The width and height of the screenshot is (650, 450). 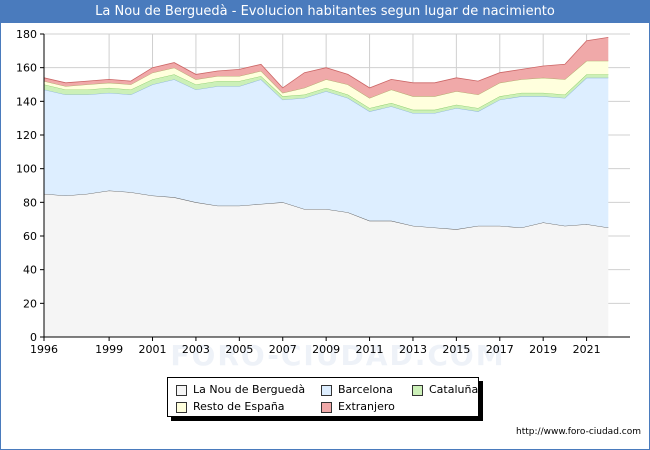 What do you see at coordinates (181, 407) in the screenshot?
I see `legend-swatch-resto` at bounding box center [181, 407].